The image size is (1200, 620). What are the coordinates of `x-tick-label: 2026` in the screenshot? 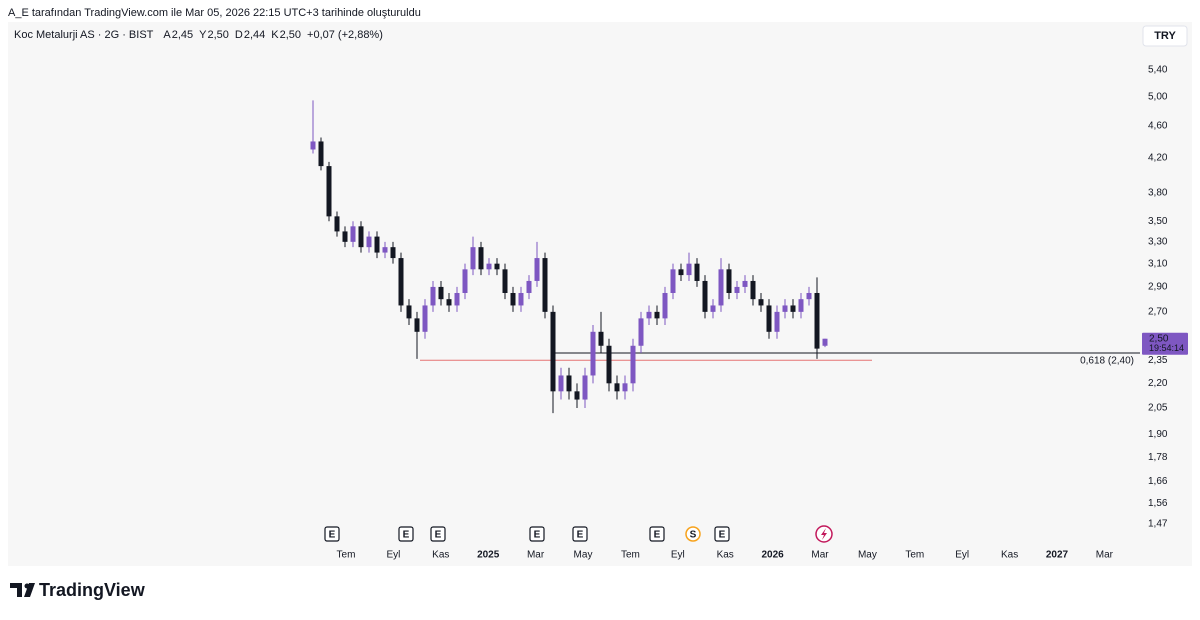 It's located at (772, 555).